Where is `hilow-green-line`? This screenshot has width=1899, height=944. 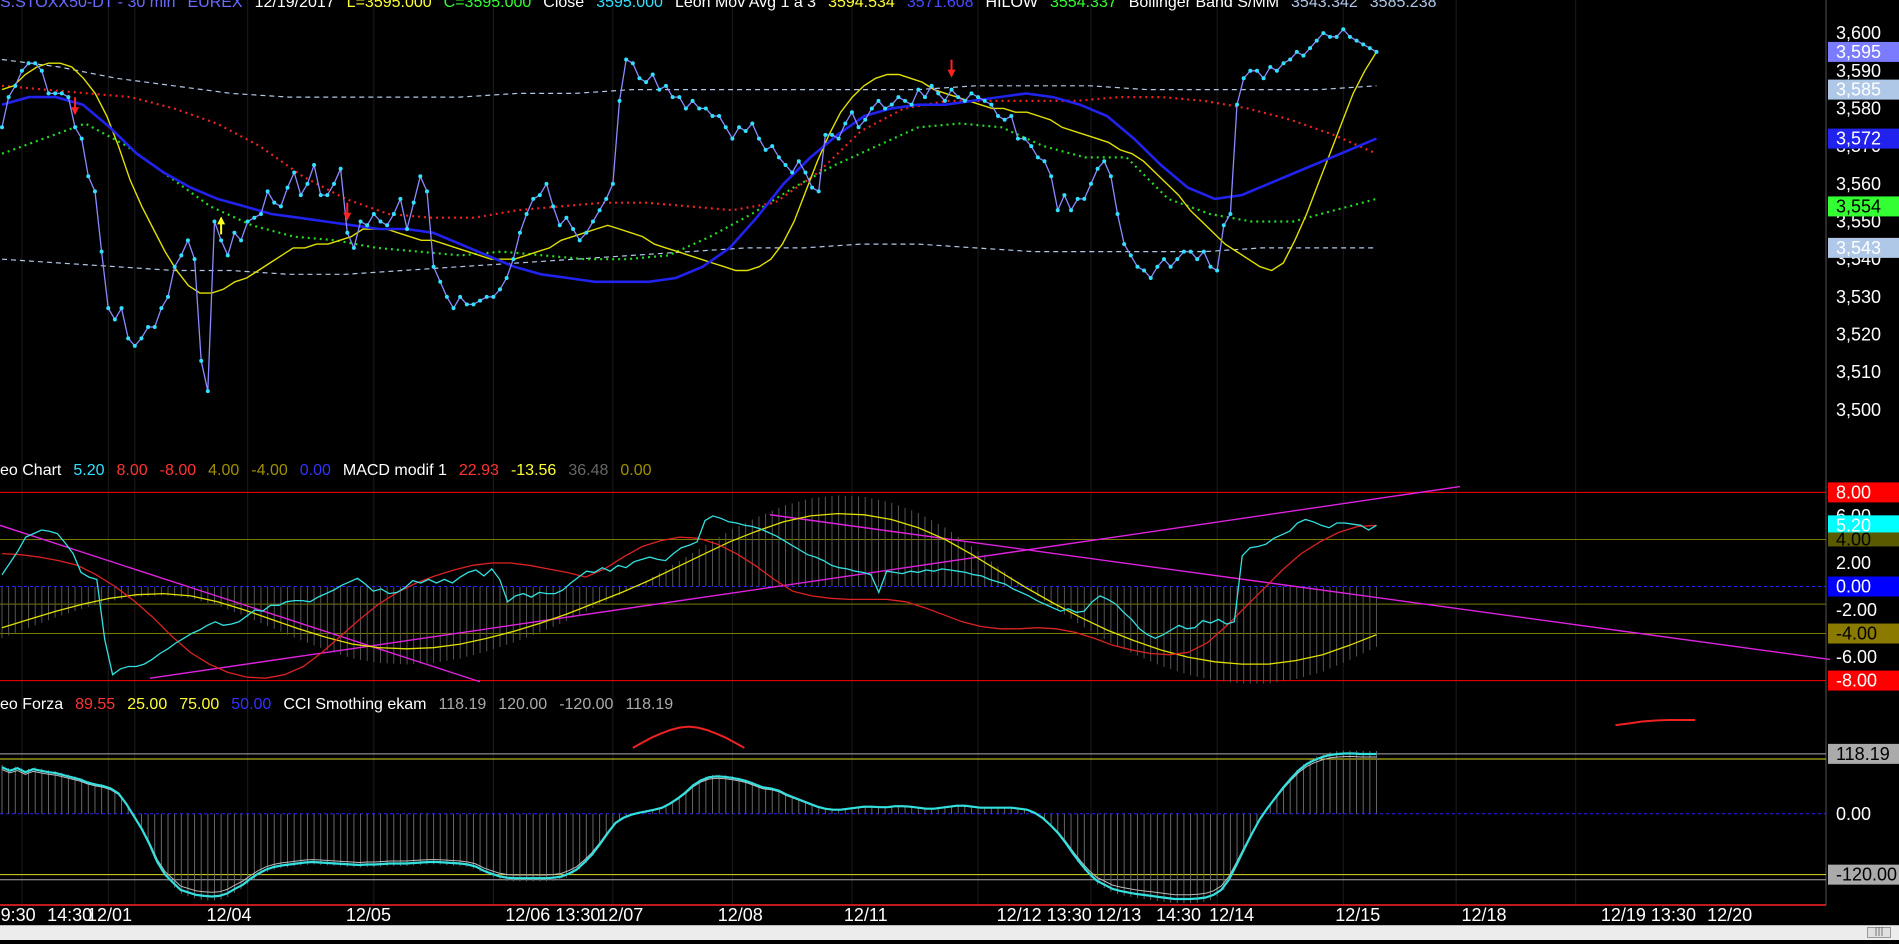 hilow-green-line is located at coordinates (689, 191).